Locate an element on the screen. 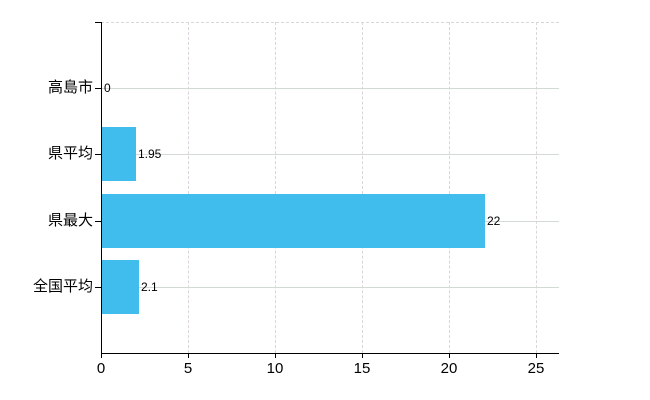 The width and height of the screenshot is (650, 400). category-label: 県最大 is located at coordinates (70, 220).